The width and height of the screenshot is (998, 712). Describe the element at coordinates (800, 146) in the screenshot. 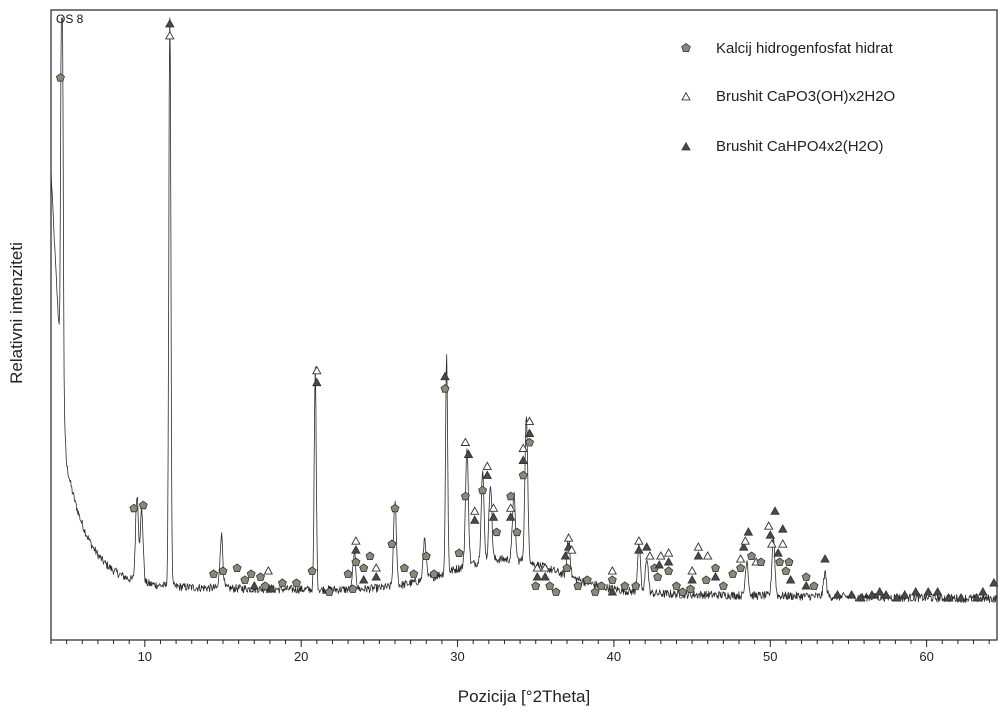

I see `legend-label-brushit-2: Brushit CaHPO4x2(H2O)` at that location.